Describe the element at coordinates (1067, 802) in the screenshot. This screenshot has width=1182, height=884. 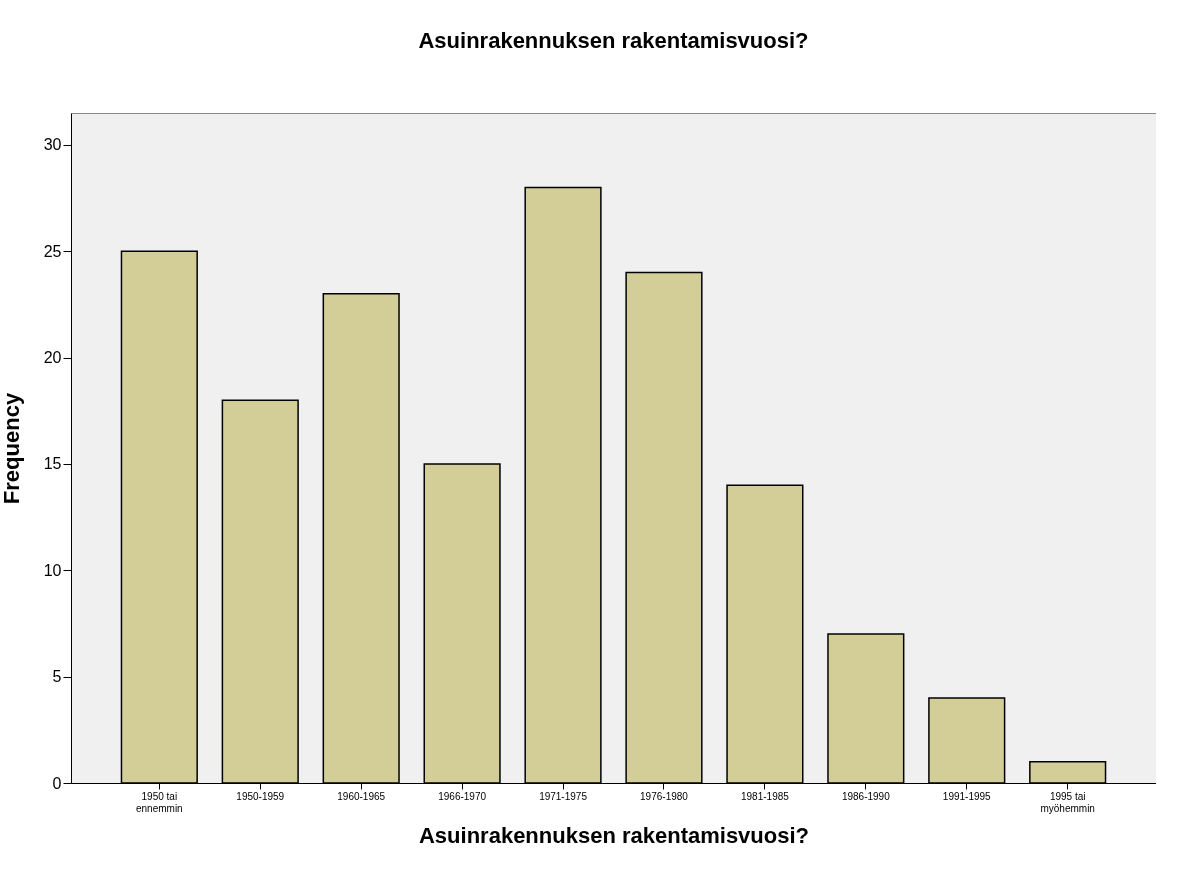
I see `x-tick-label: 1995 tai myöhemmin` at that location.